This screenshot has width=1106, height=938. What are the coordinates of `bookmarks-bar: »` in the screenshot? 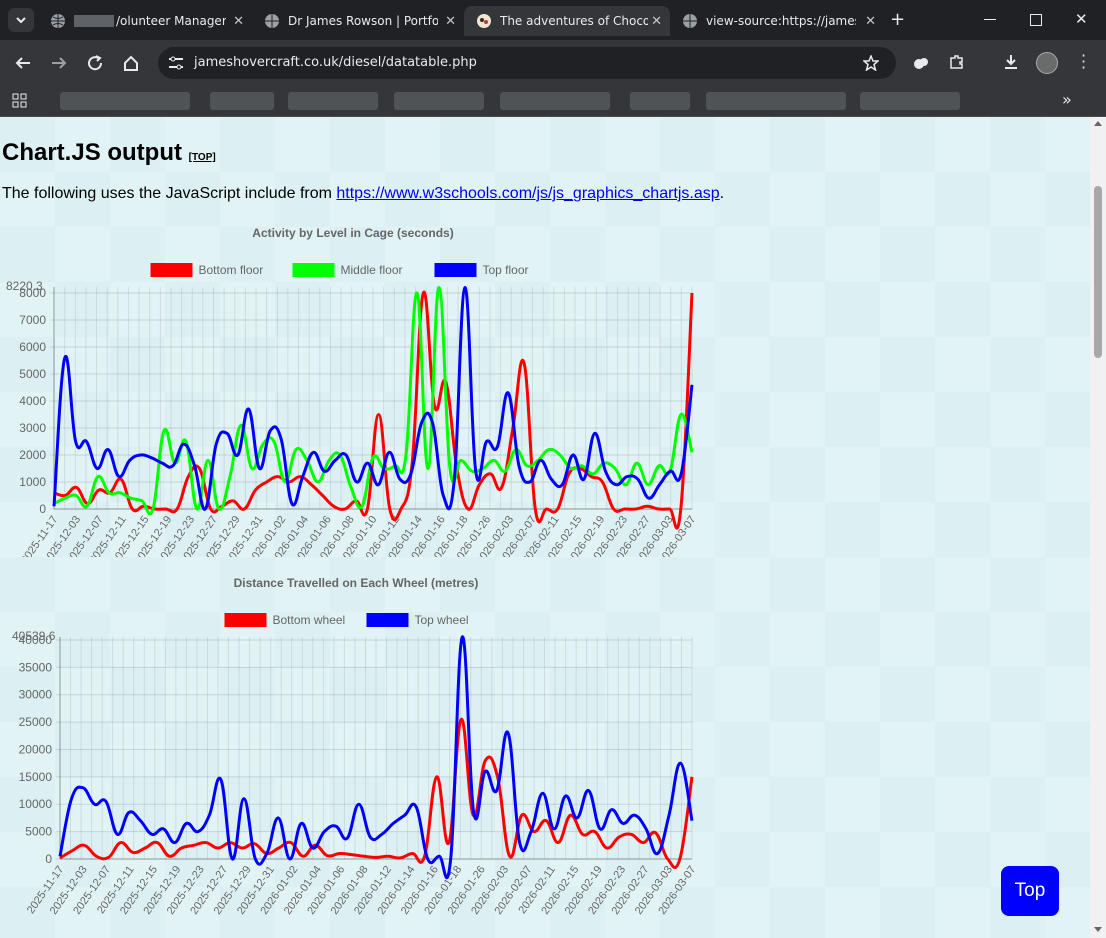 It's located at (553, 101).